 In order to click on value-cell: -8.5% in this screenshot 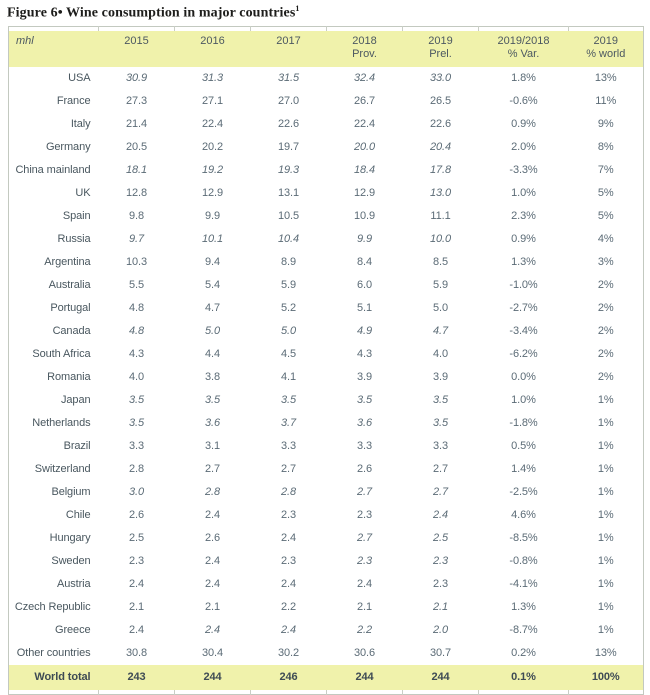, I will do `click(523, 538)`.